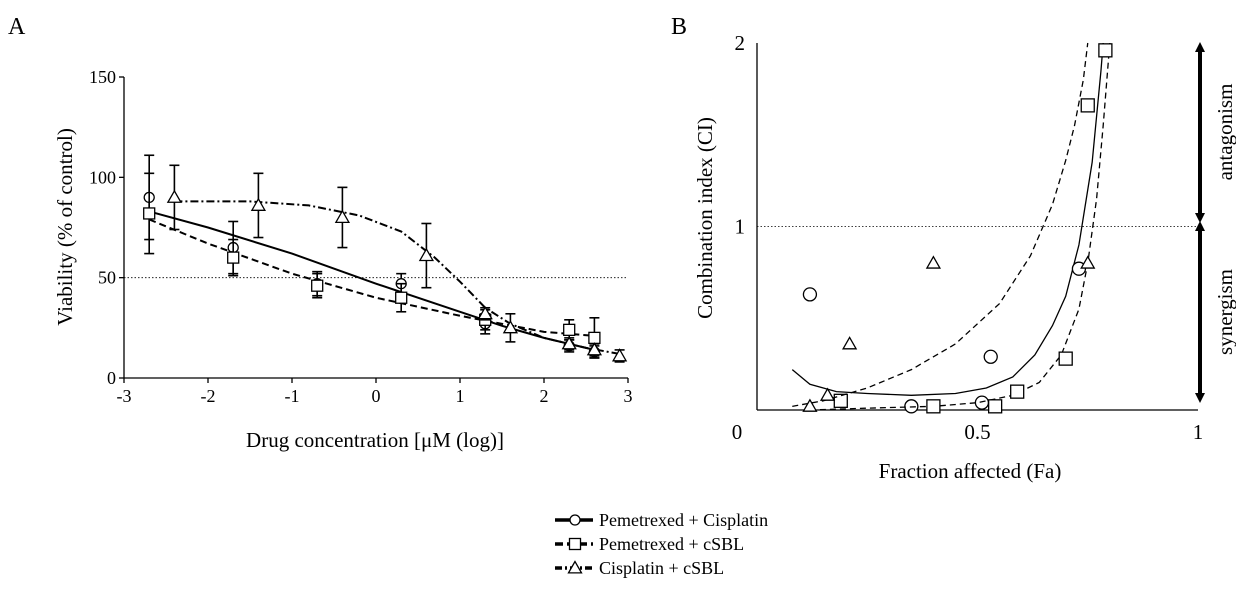 The image size is (1236, 595). What do you see at coordinates (737, 432) in the screenshot?
I see `panel-b-x-tick-label: 0` at bounding box center [737, 432].